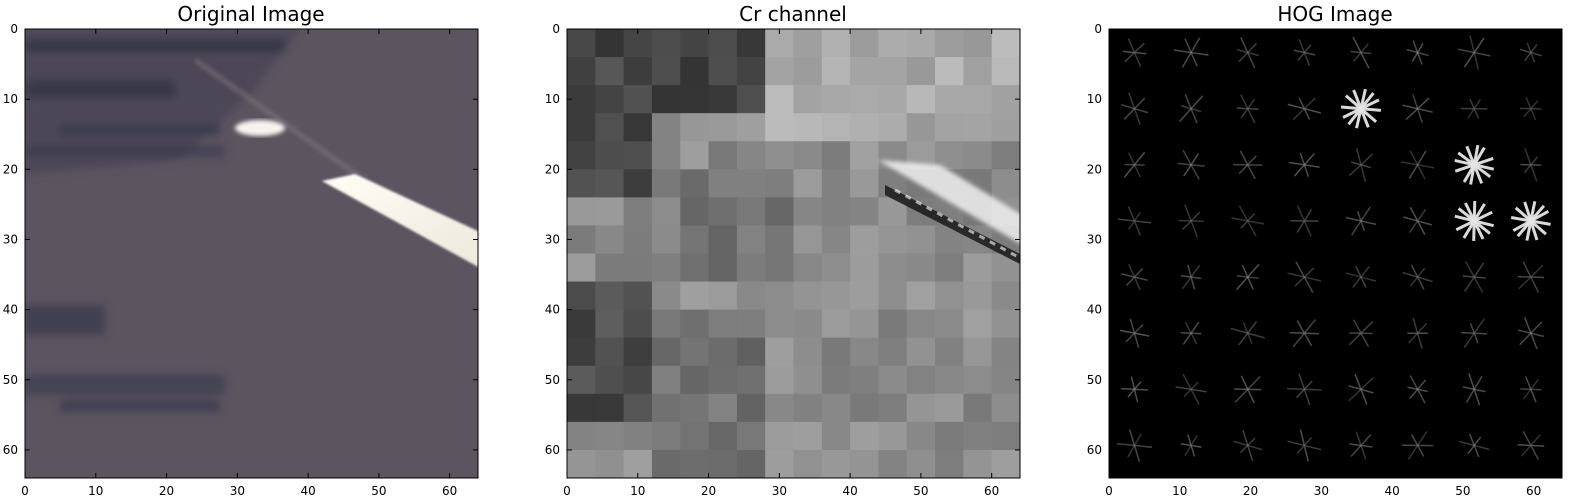 The image size is (1584, 504). Describe the element at coordinates (95, 491) in the screenshot. I see `x-tick-label: 10` at that location.